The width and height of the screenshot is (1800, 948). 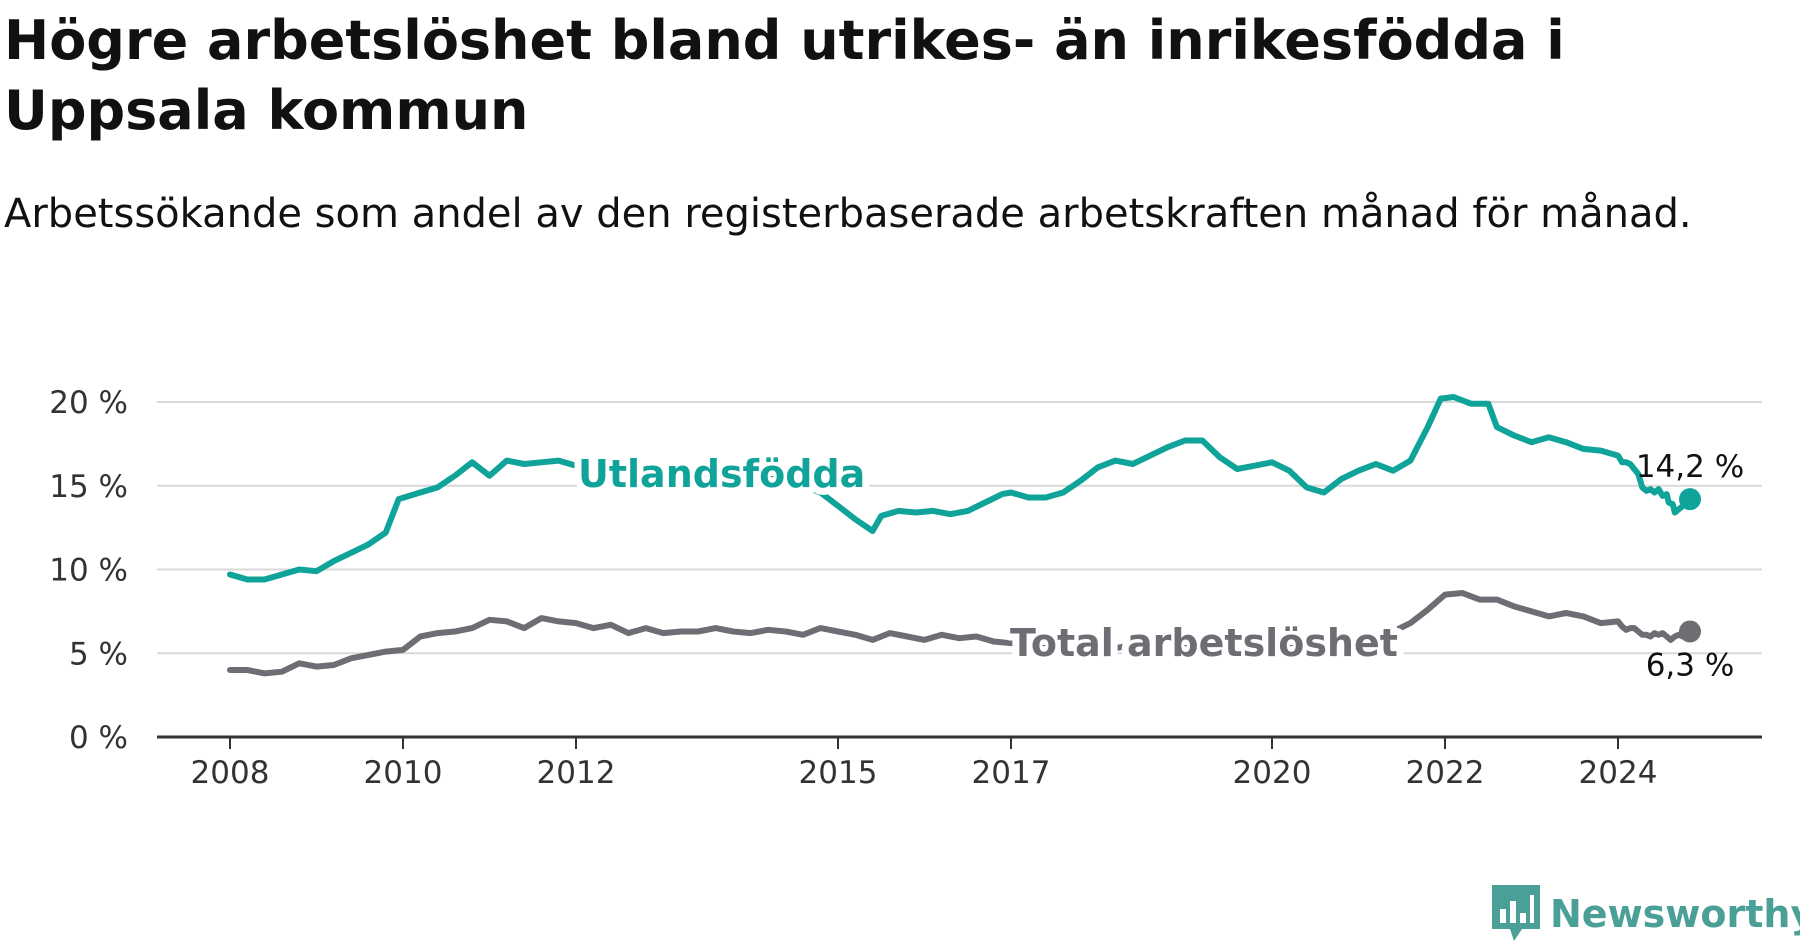 I want to click on series-end-label-1: 6,3 %, so click(x=1690, y=665).